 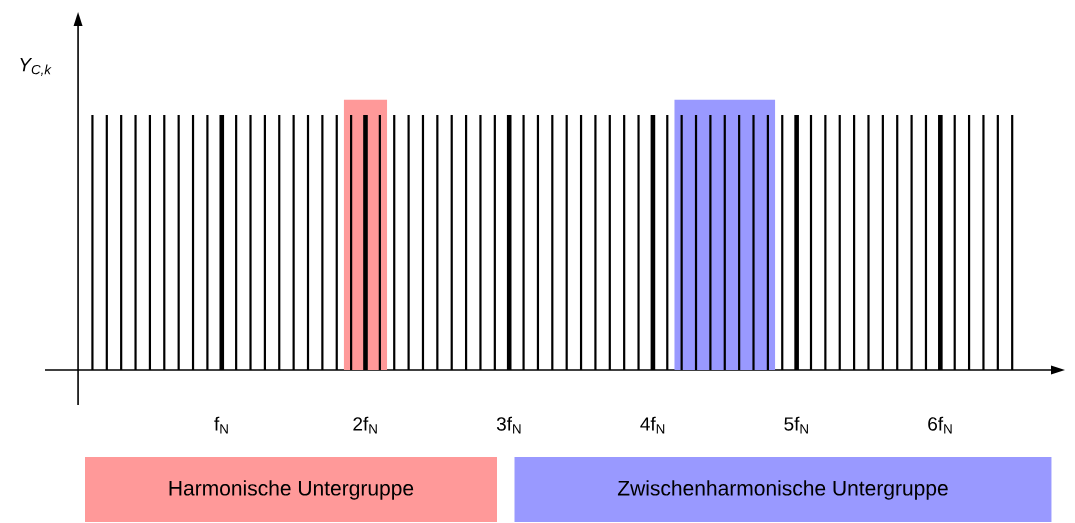 I want to click on text: Harmonische Untergruppe, so click(x=291, y=490).